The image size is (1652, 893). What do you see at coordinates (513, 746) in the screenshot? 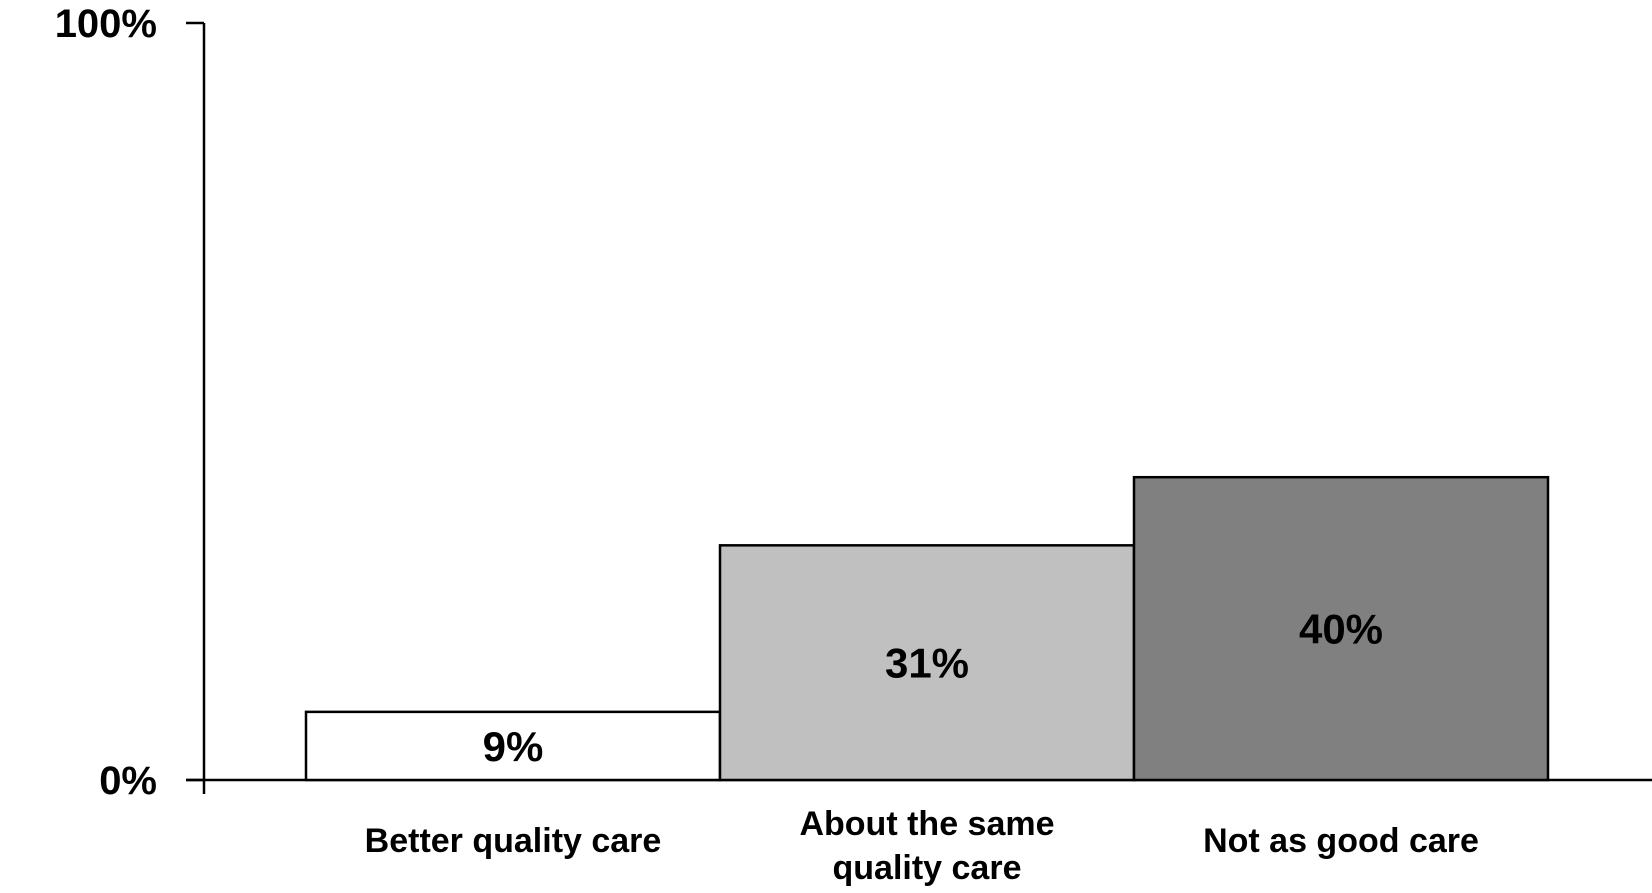
I see `data-label: 9%` at bounding box center [513, 746].